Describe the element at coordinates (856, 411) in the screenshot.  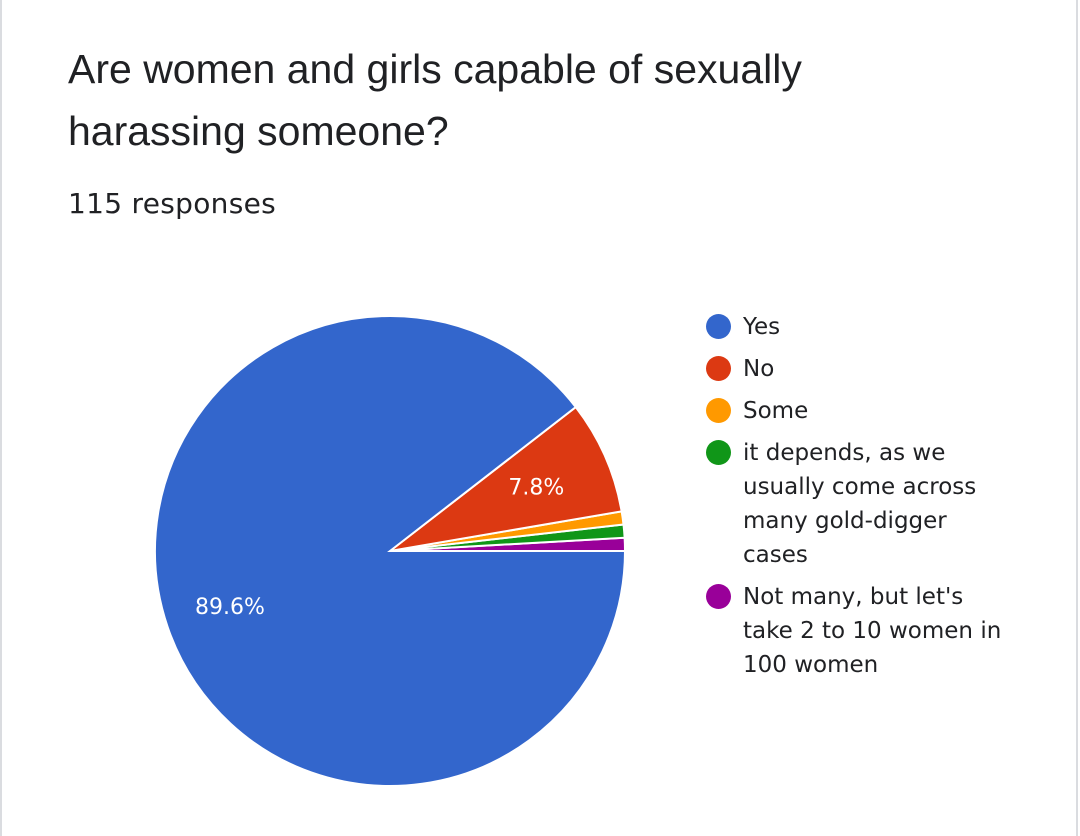
I see `legend-item: Some` at that location.